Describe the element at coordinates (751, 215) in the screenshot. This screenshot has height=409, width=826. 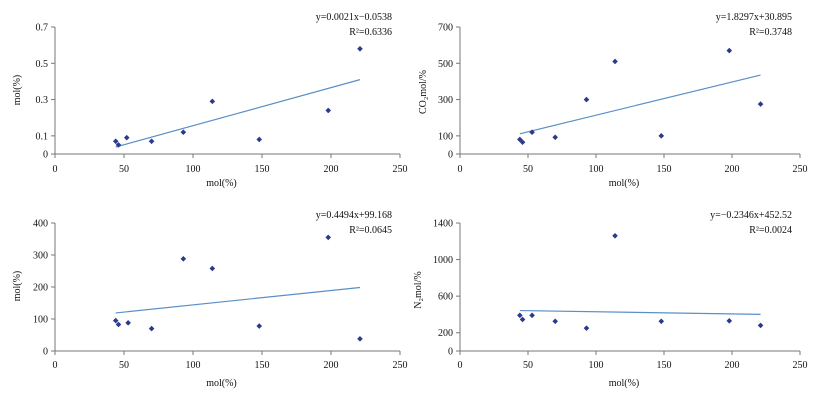
I see `trend-equation: y=−0.2346x+452.52` at that location.